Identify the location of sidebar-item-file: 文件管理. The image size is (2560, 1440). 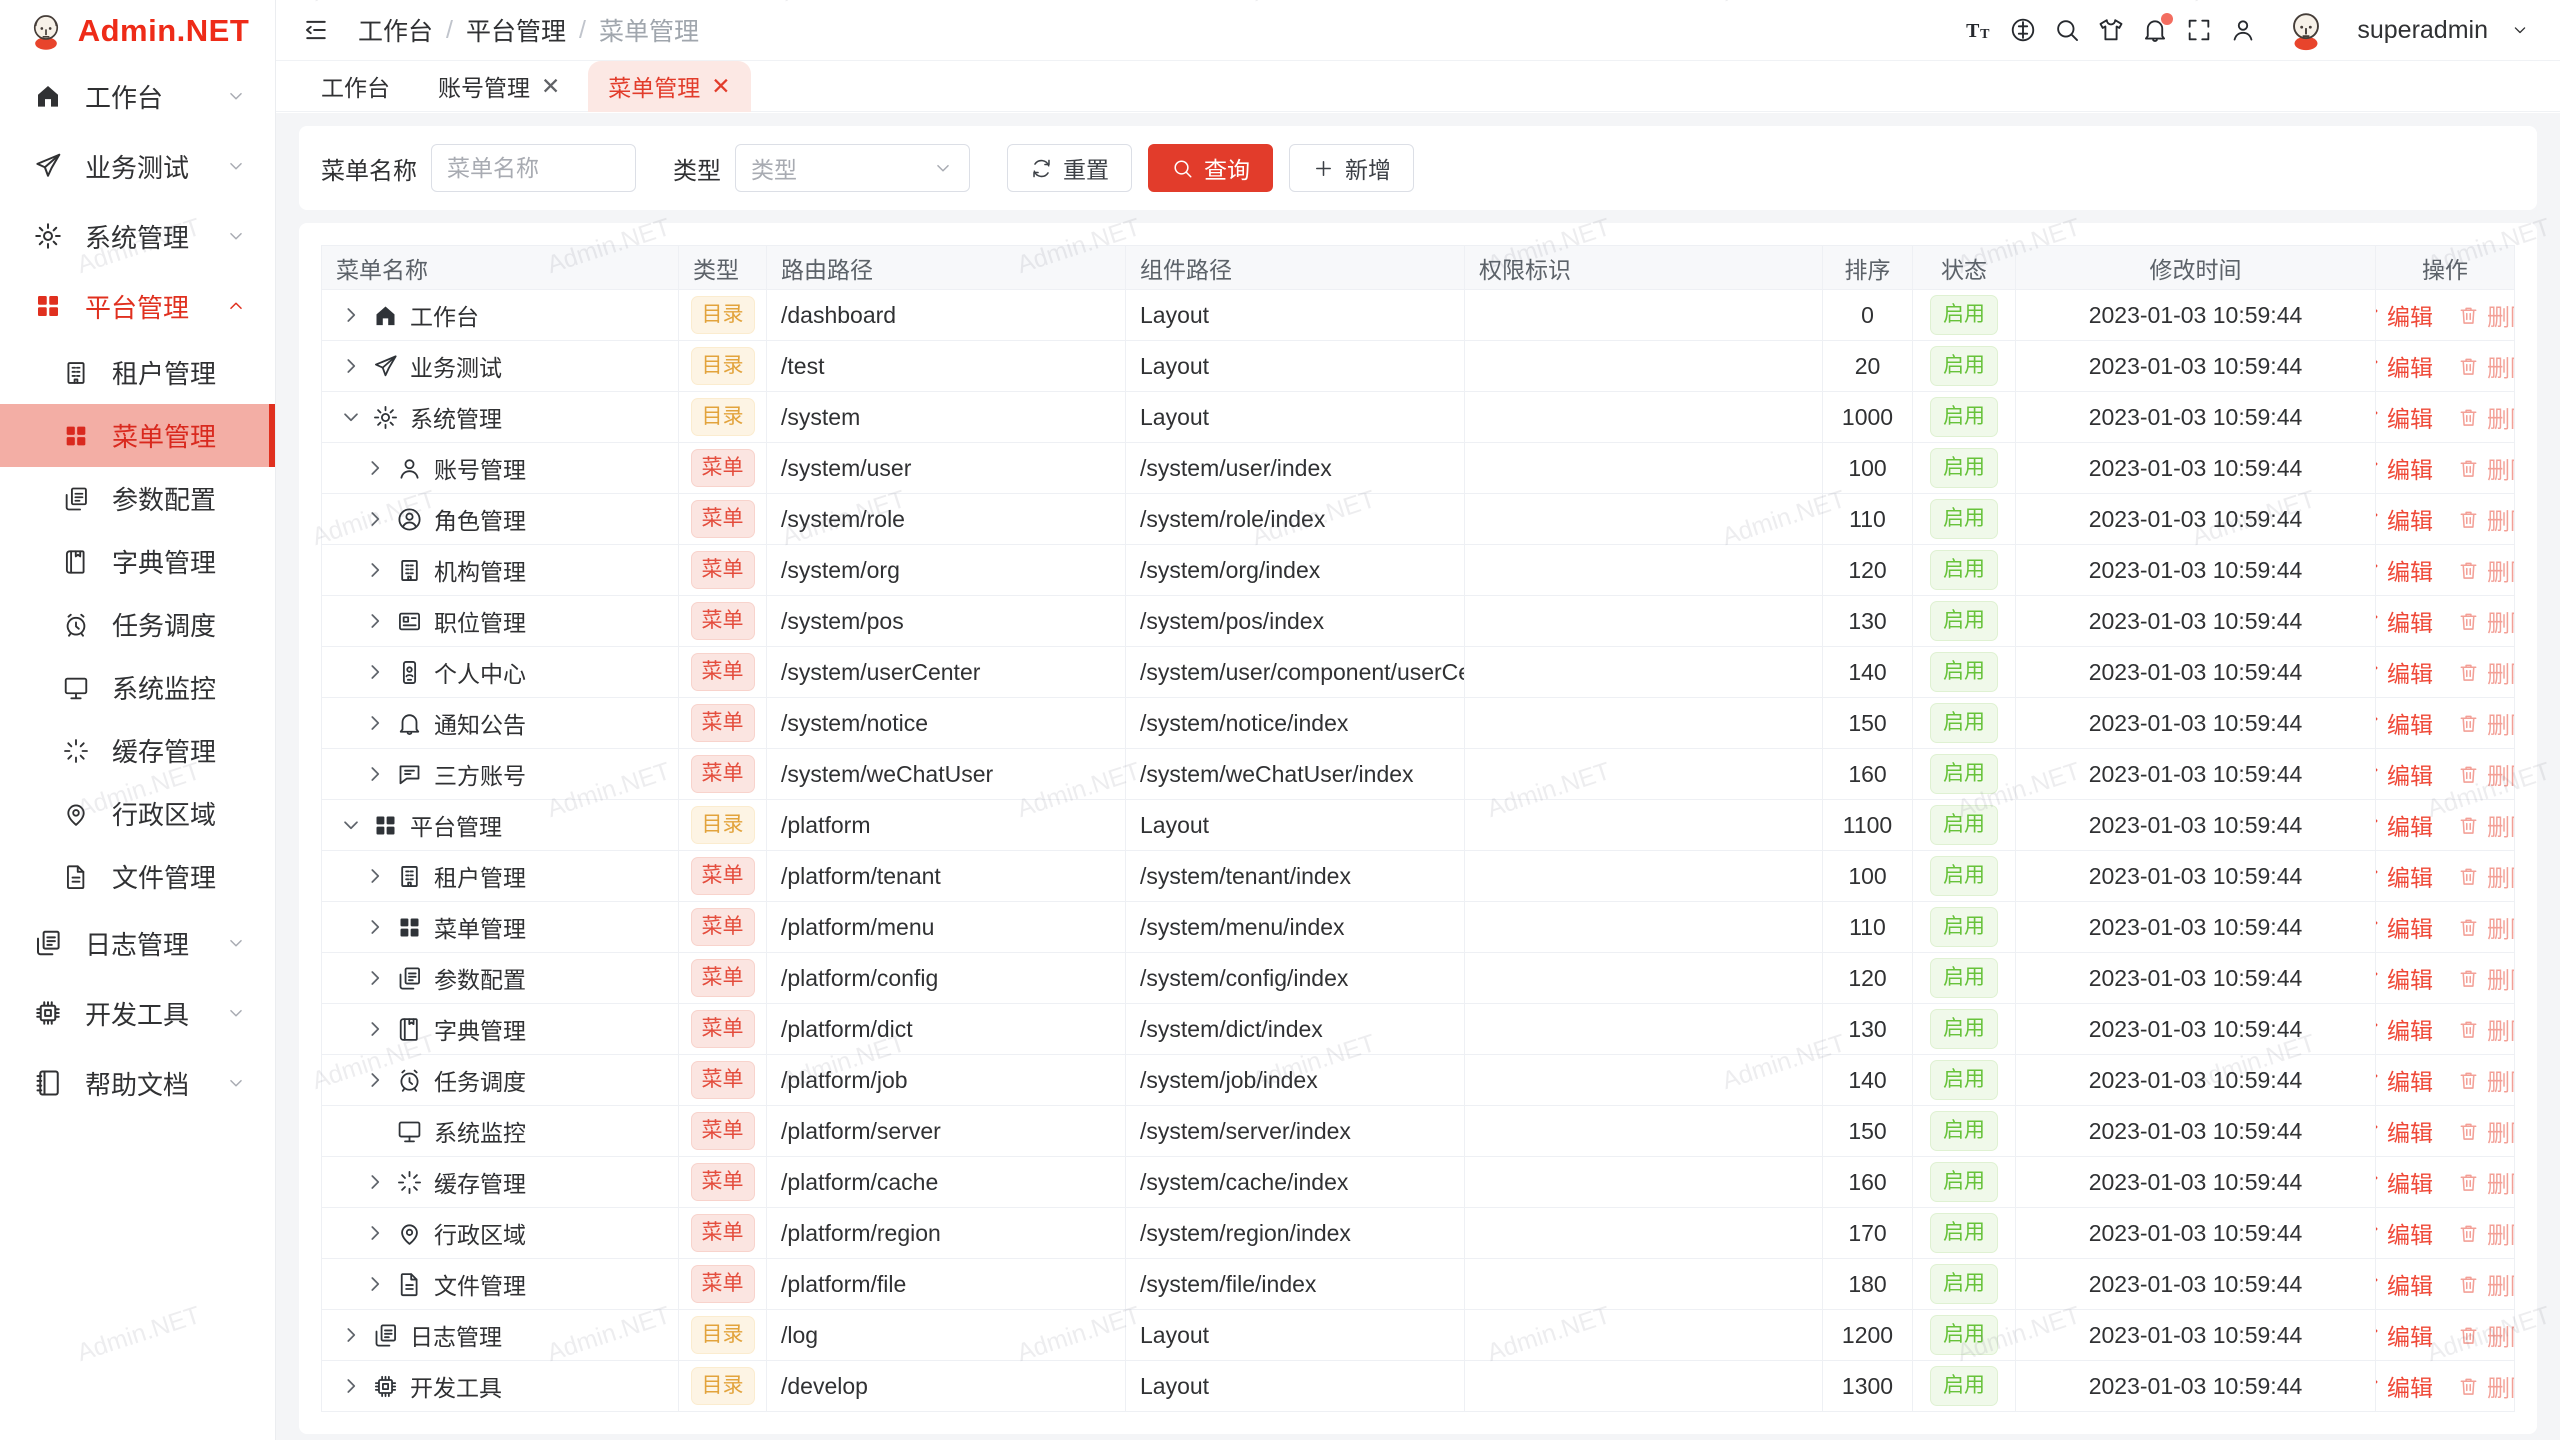
(137, 876).